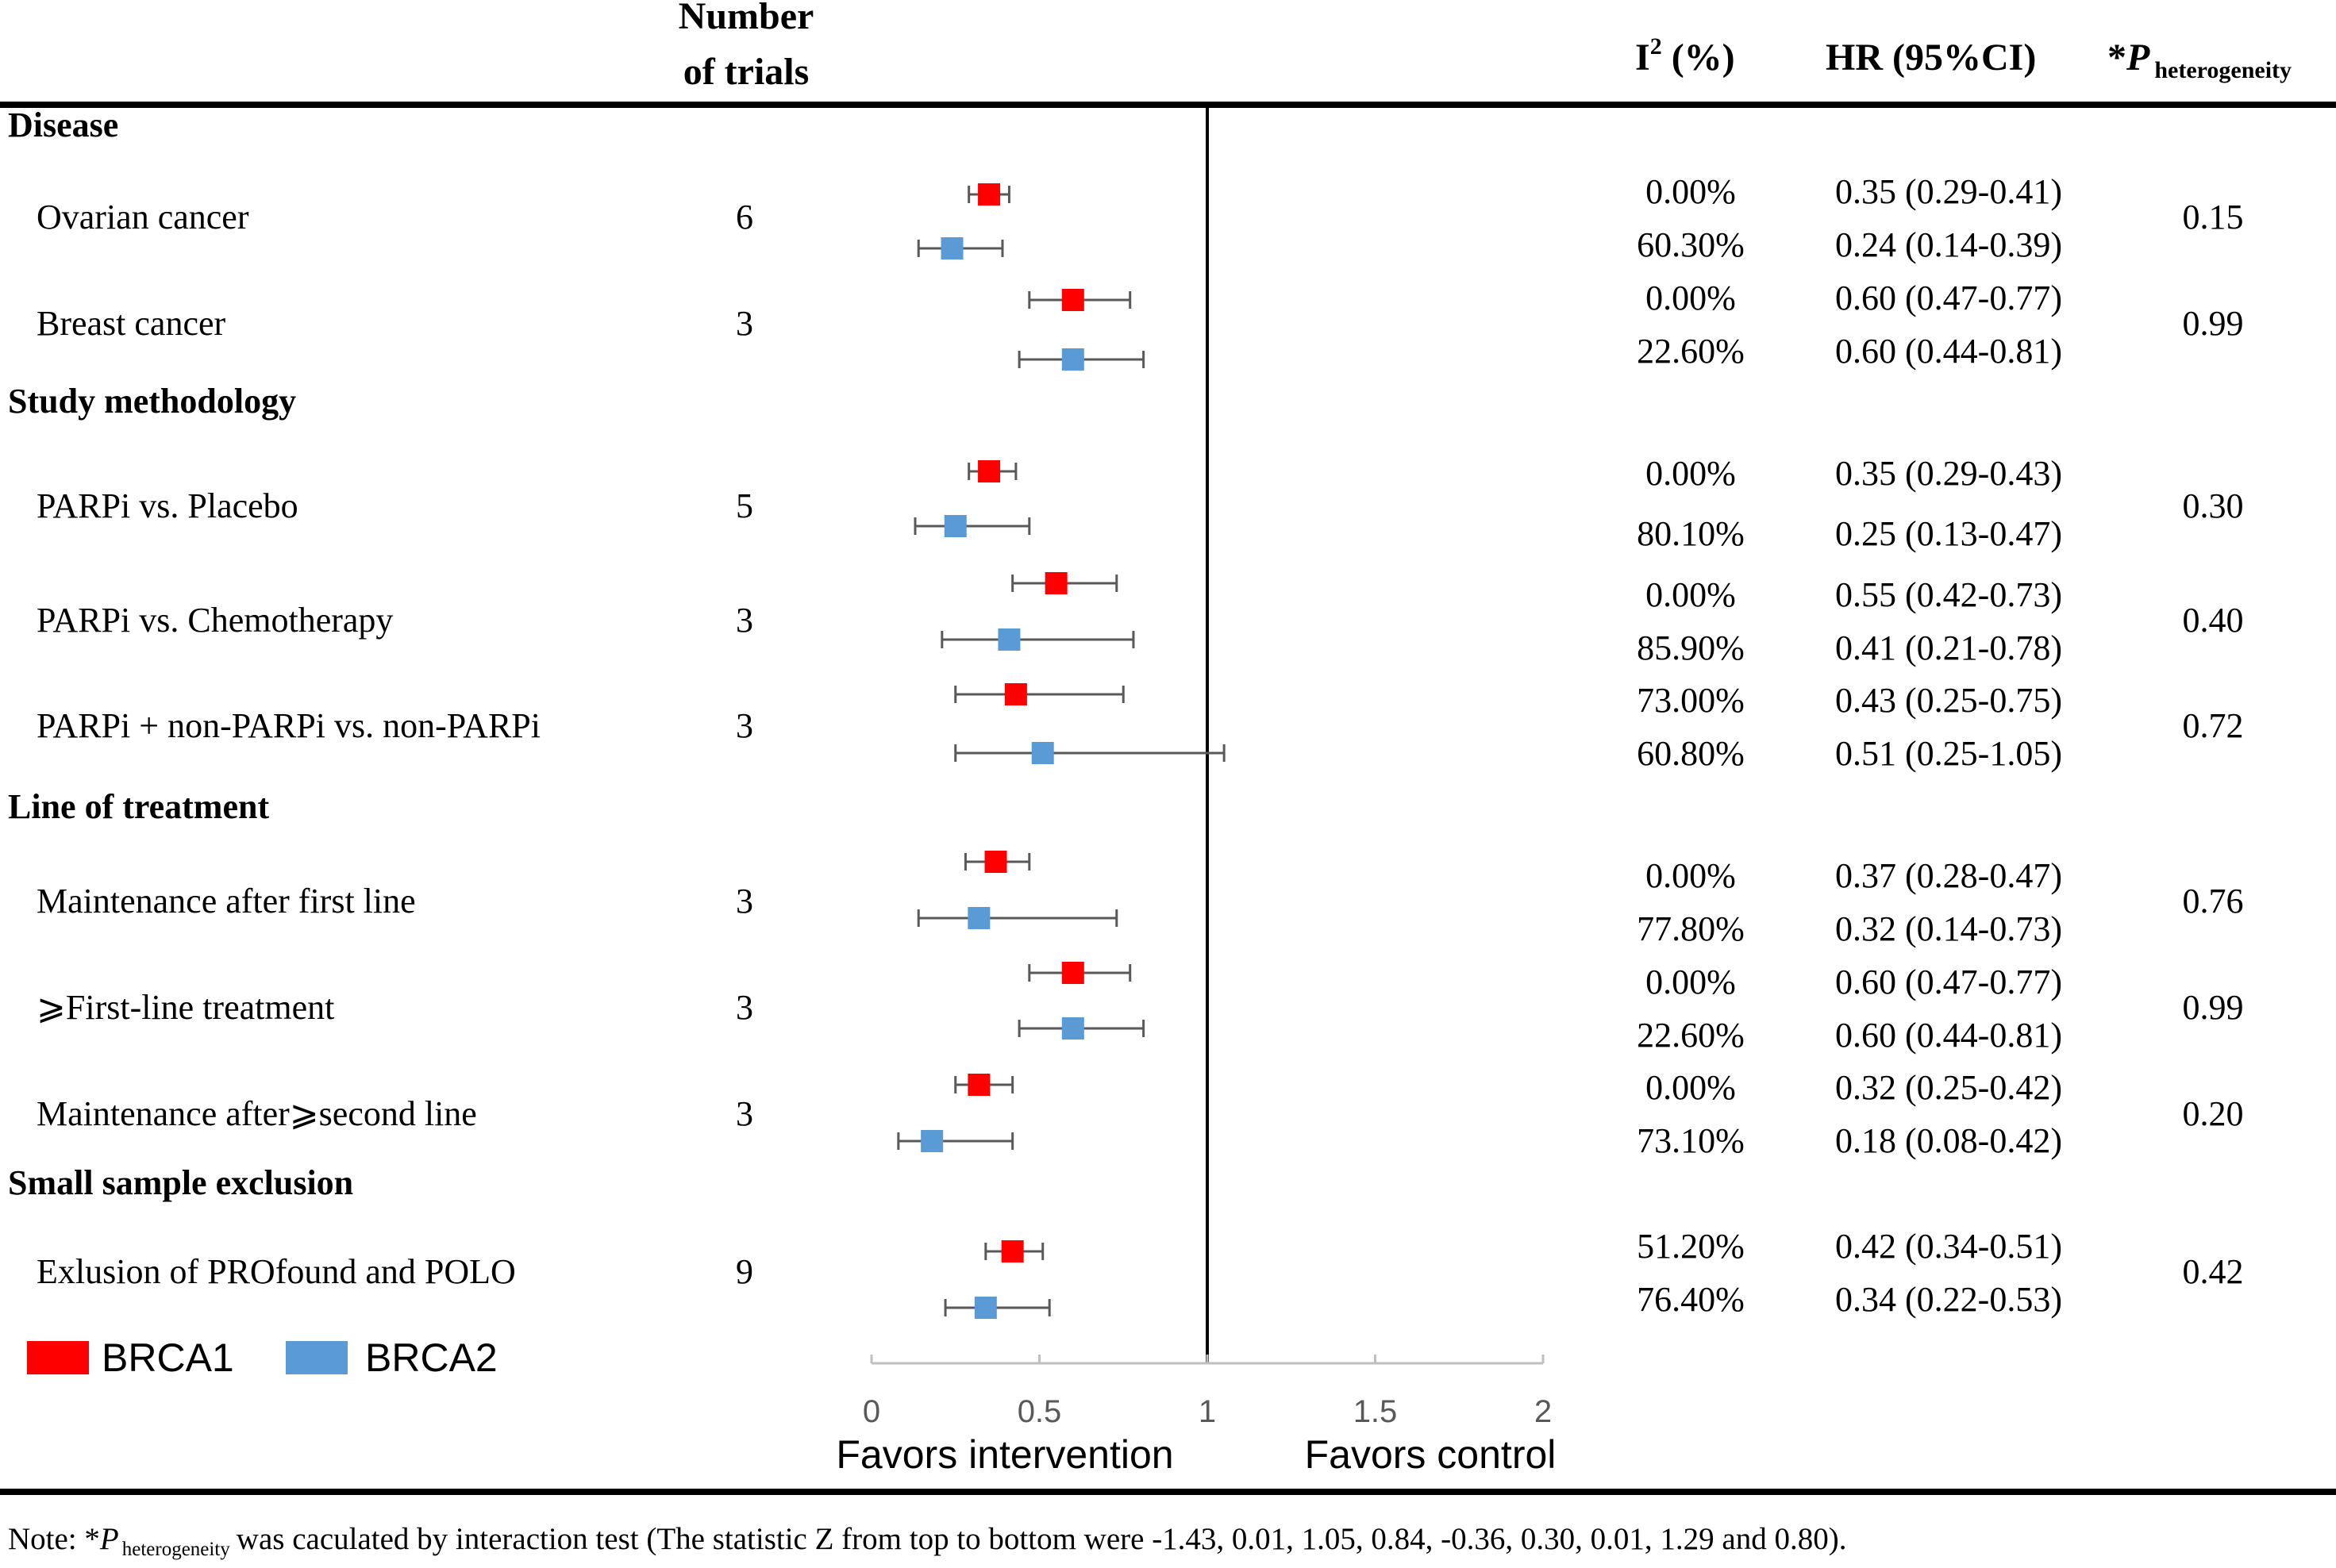  I want to click on x-tick-label: 1, so click(1207, 1411).